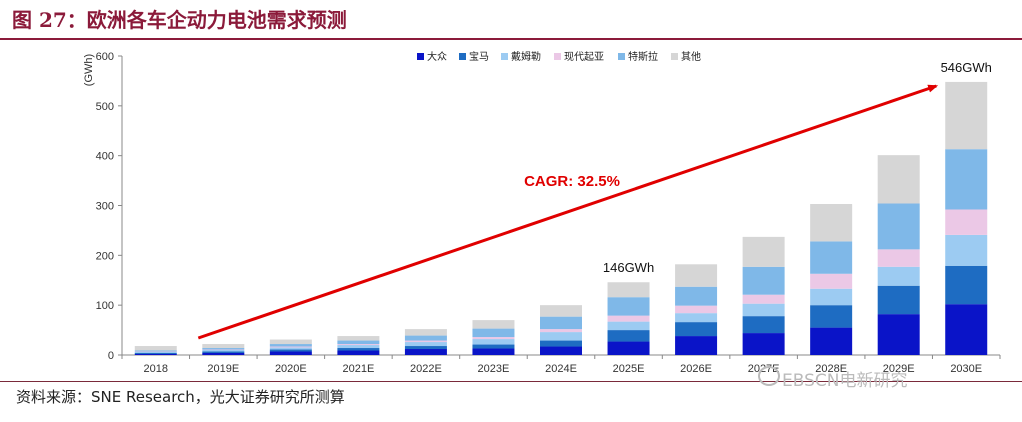 This screenshot has height=422, width=1022. Describe the element at coordinates (898, 300) in the screenshot. I see `bar-segment-2029E-宝马` at that location.